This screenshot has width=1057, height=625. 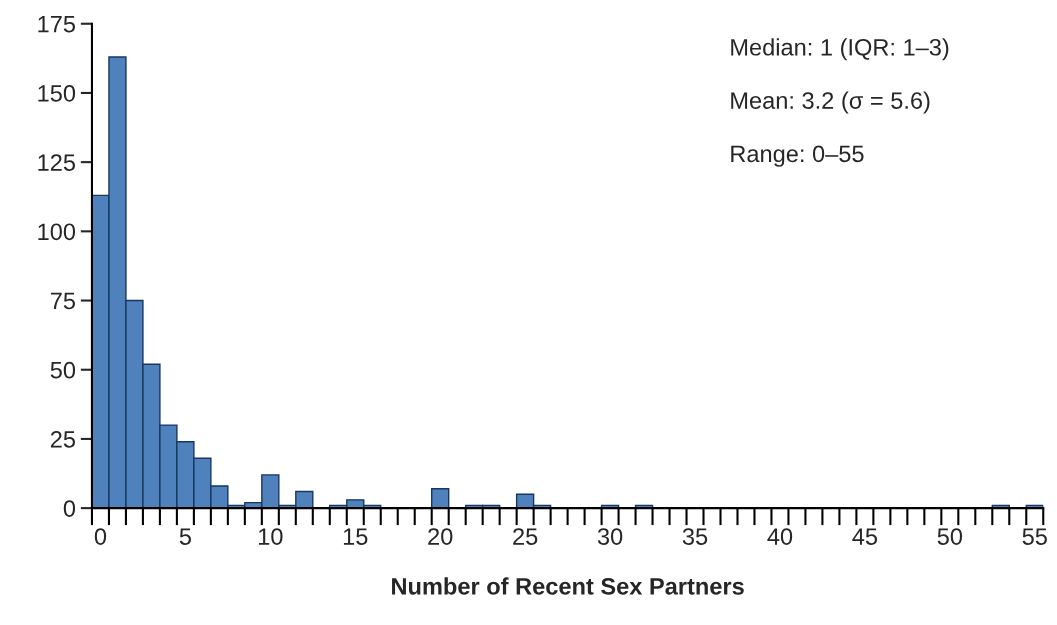 I want to click on y-tick-label: 175, so click(x=56, y=24).